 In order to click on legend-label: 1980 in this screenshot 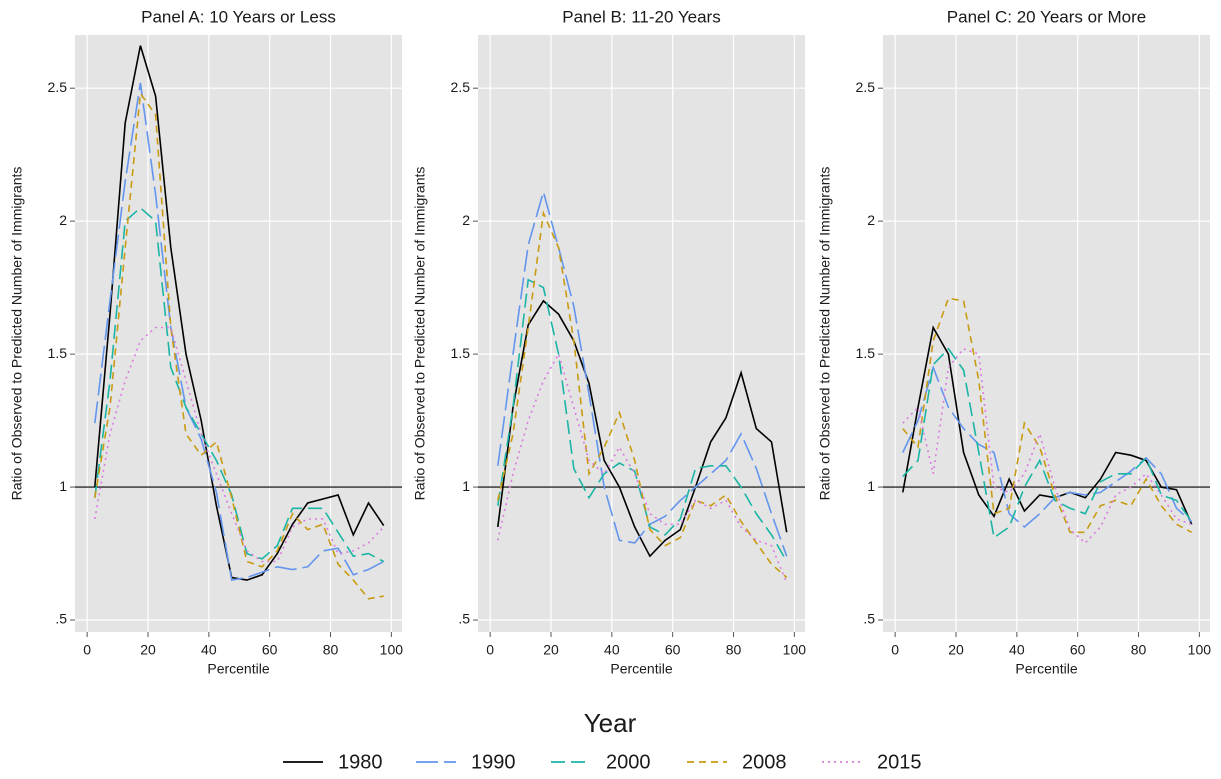, I will do `click(360, 762)`.